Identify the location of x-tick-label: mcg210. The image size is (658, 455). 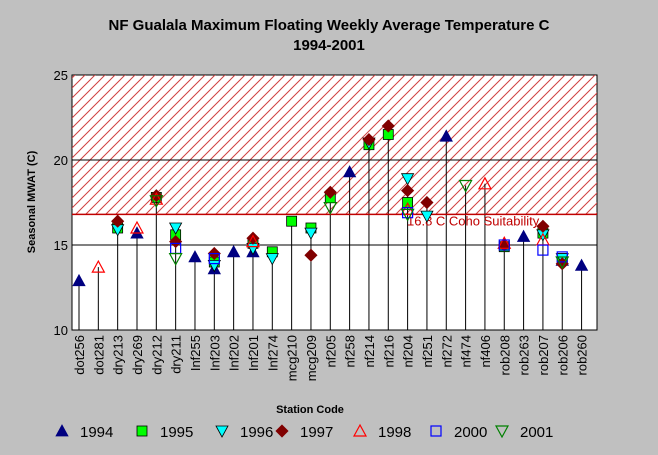
(292, 358).